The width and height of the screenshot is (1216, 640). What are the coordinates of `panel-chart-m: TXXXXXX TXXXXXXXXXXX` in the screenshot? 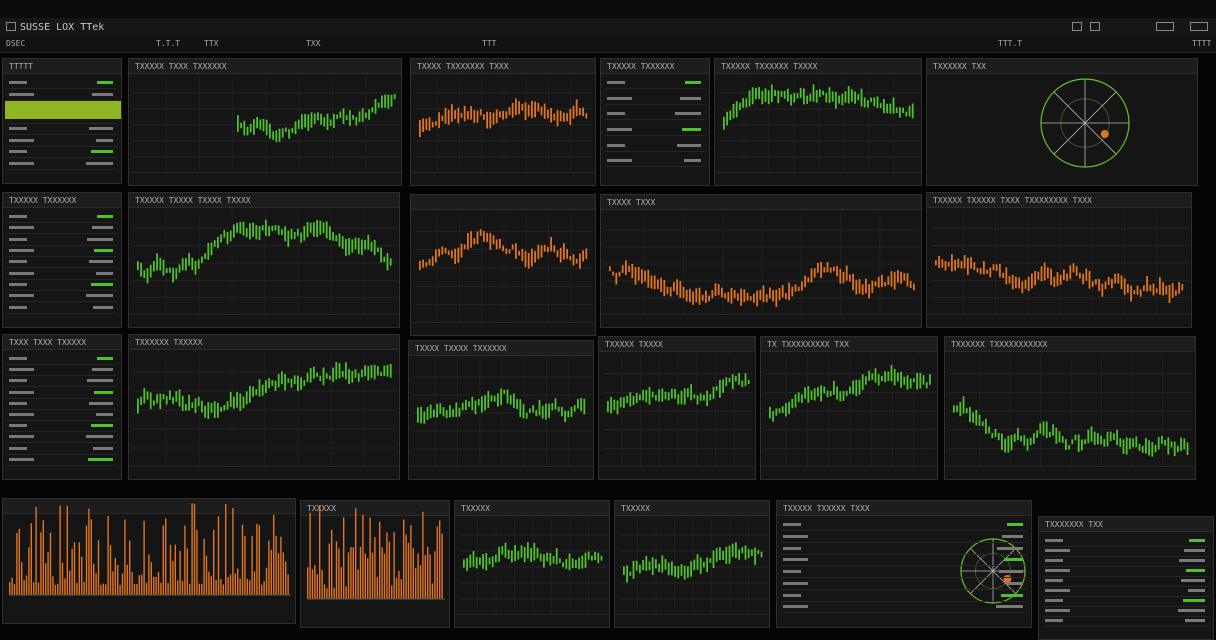 It's located at (1070, 408).